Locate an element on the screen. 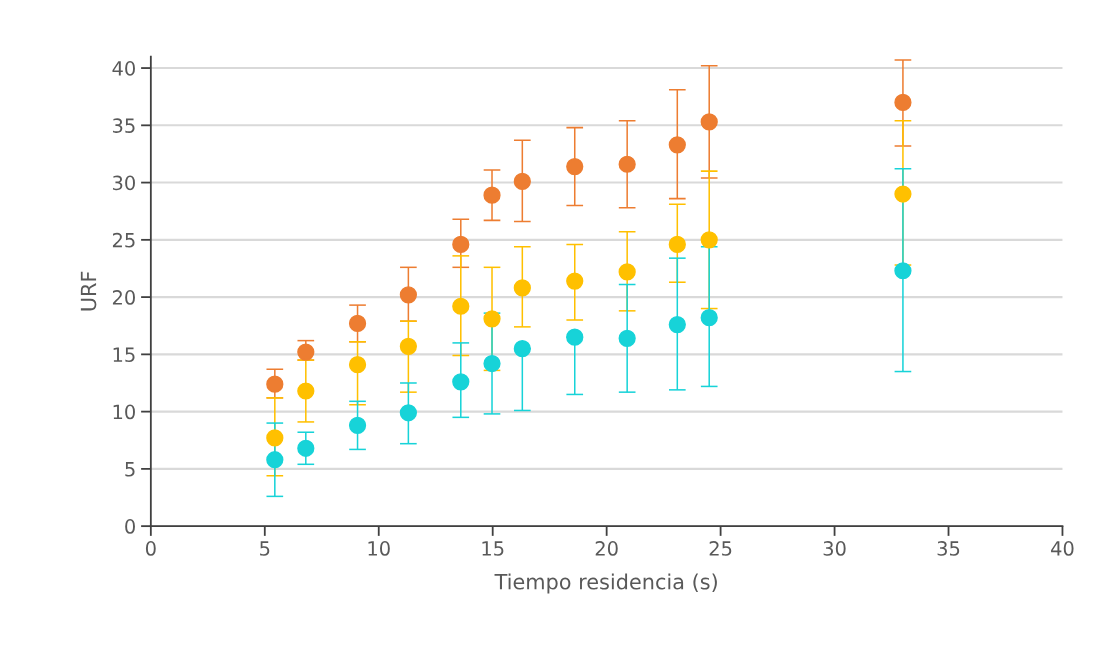  y-axis-title: URF is located at coordinates (88, 291).